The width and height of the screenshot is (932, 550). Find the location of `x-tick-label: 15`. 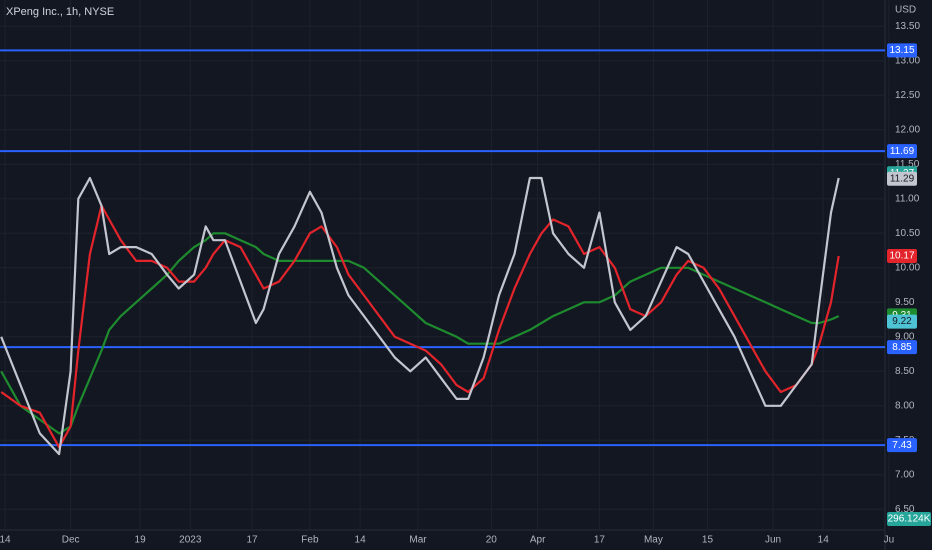

x-tick-label: 15 is located at coordinates (708, 540).